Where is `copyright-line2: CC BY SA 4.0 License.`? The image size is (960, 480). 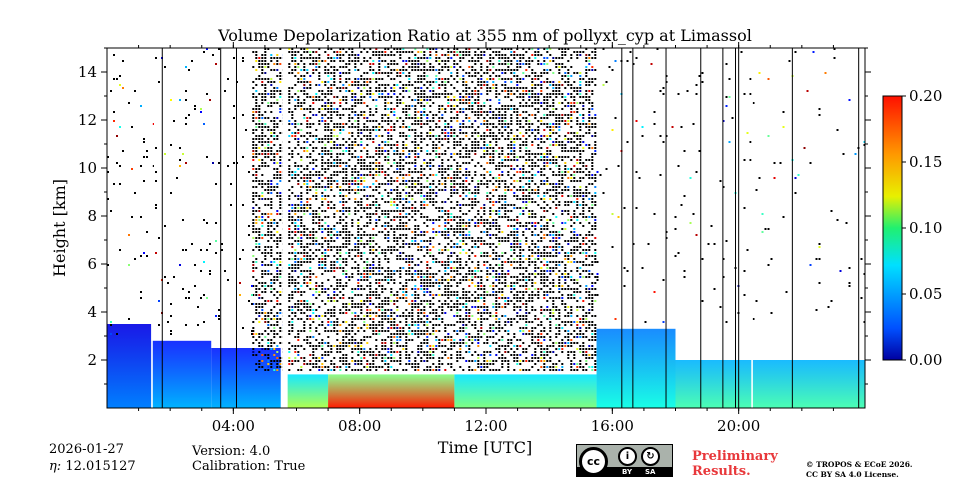
copyright-line2: CC BY SA 4.0 License. is located at coordinates (852, 474).